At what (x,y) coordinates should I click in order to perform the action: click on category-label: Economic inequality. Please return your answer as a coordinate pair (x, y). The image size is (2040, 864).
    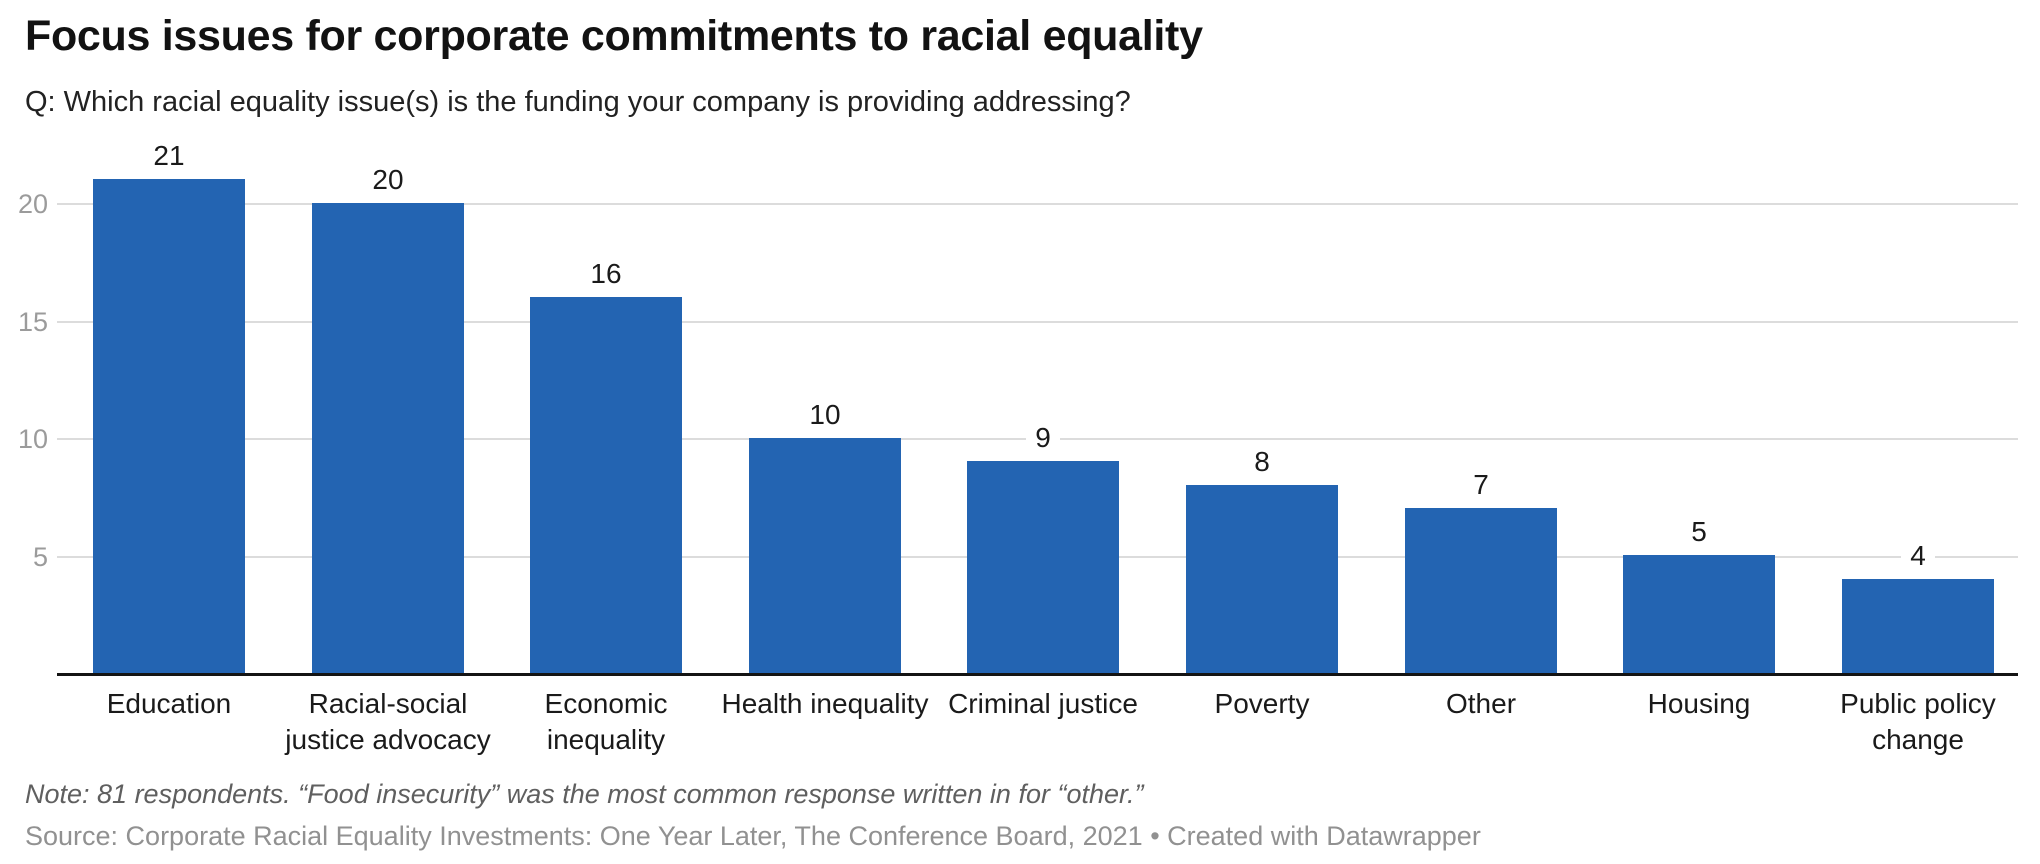
    Looking at the image, I should click on (606, 721).